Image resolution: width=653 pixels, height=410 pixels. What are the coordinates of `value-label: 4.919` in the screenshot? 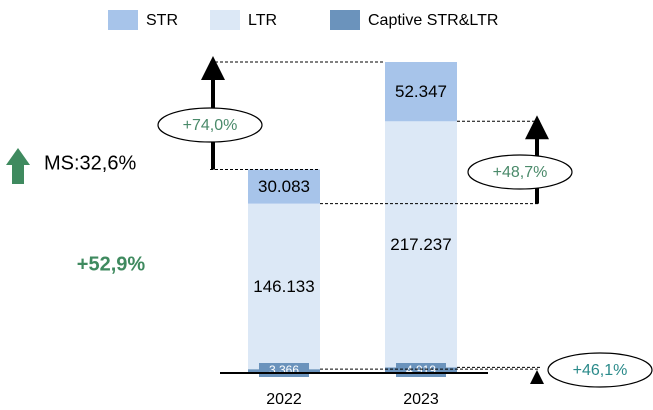 It's located at (421, 370).